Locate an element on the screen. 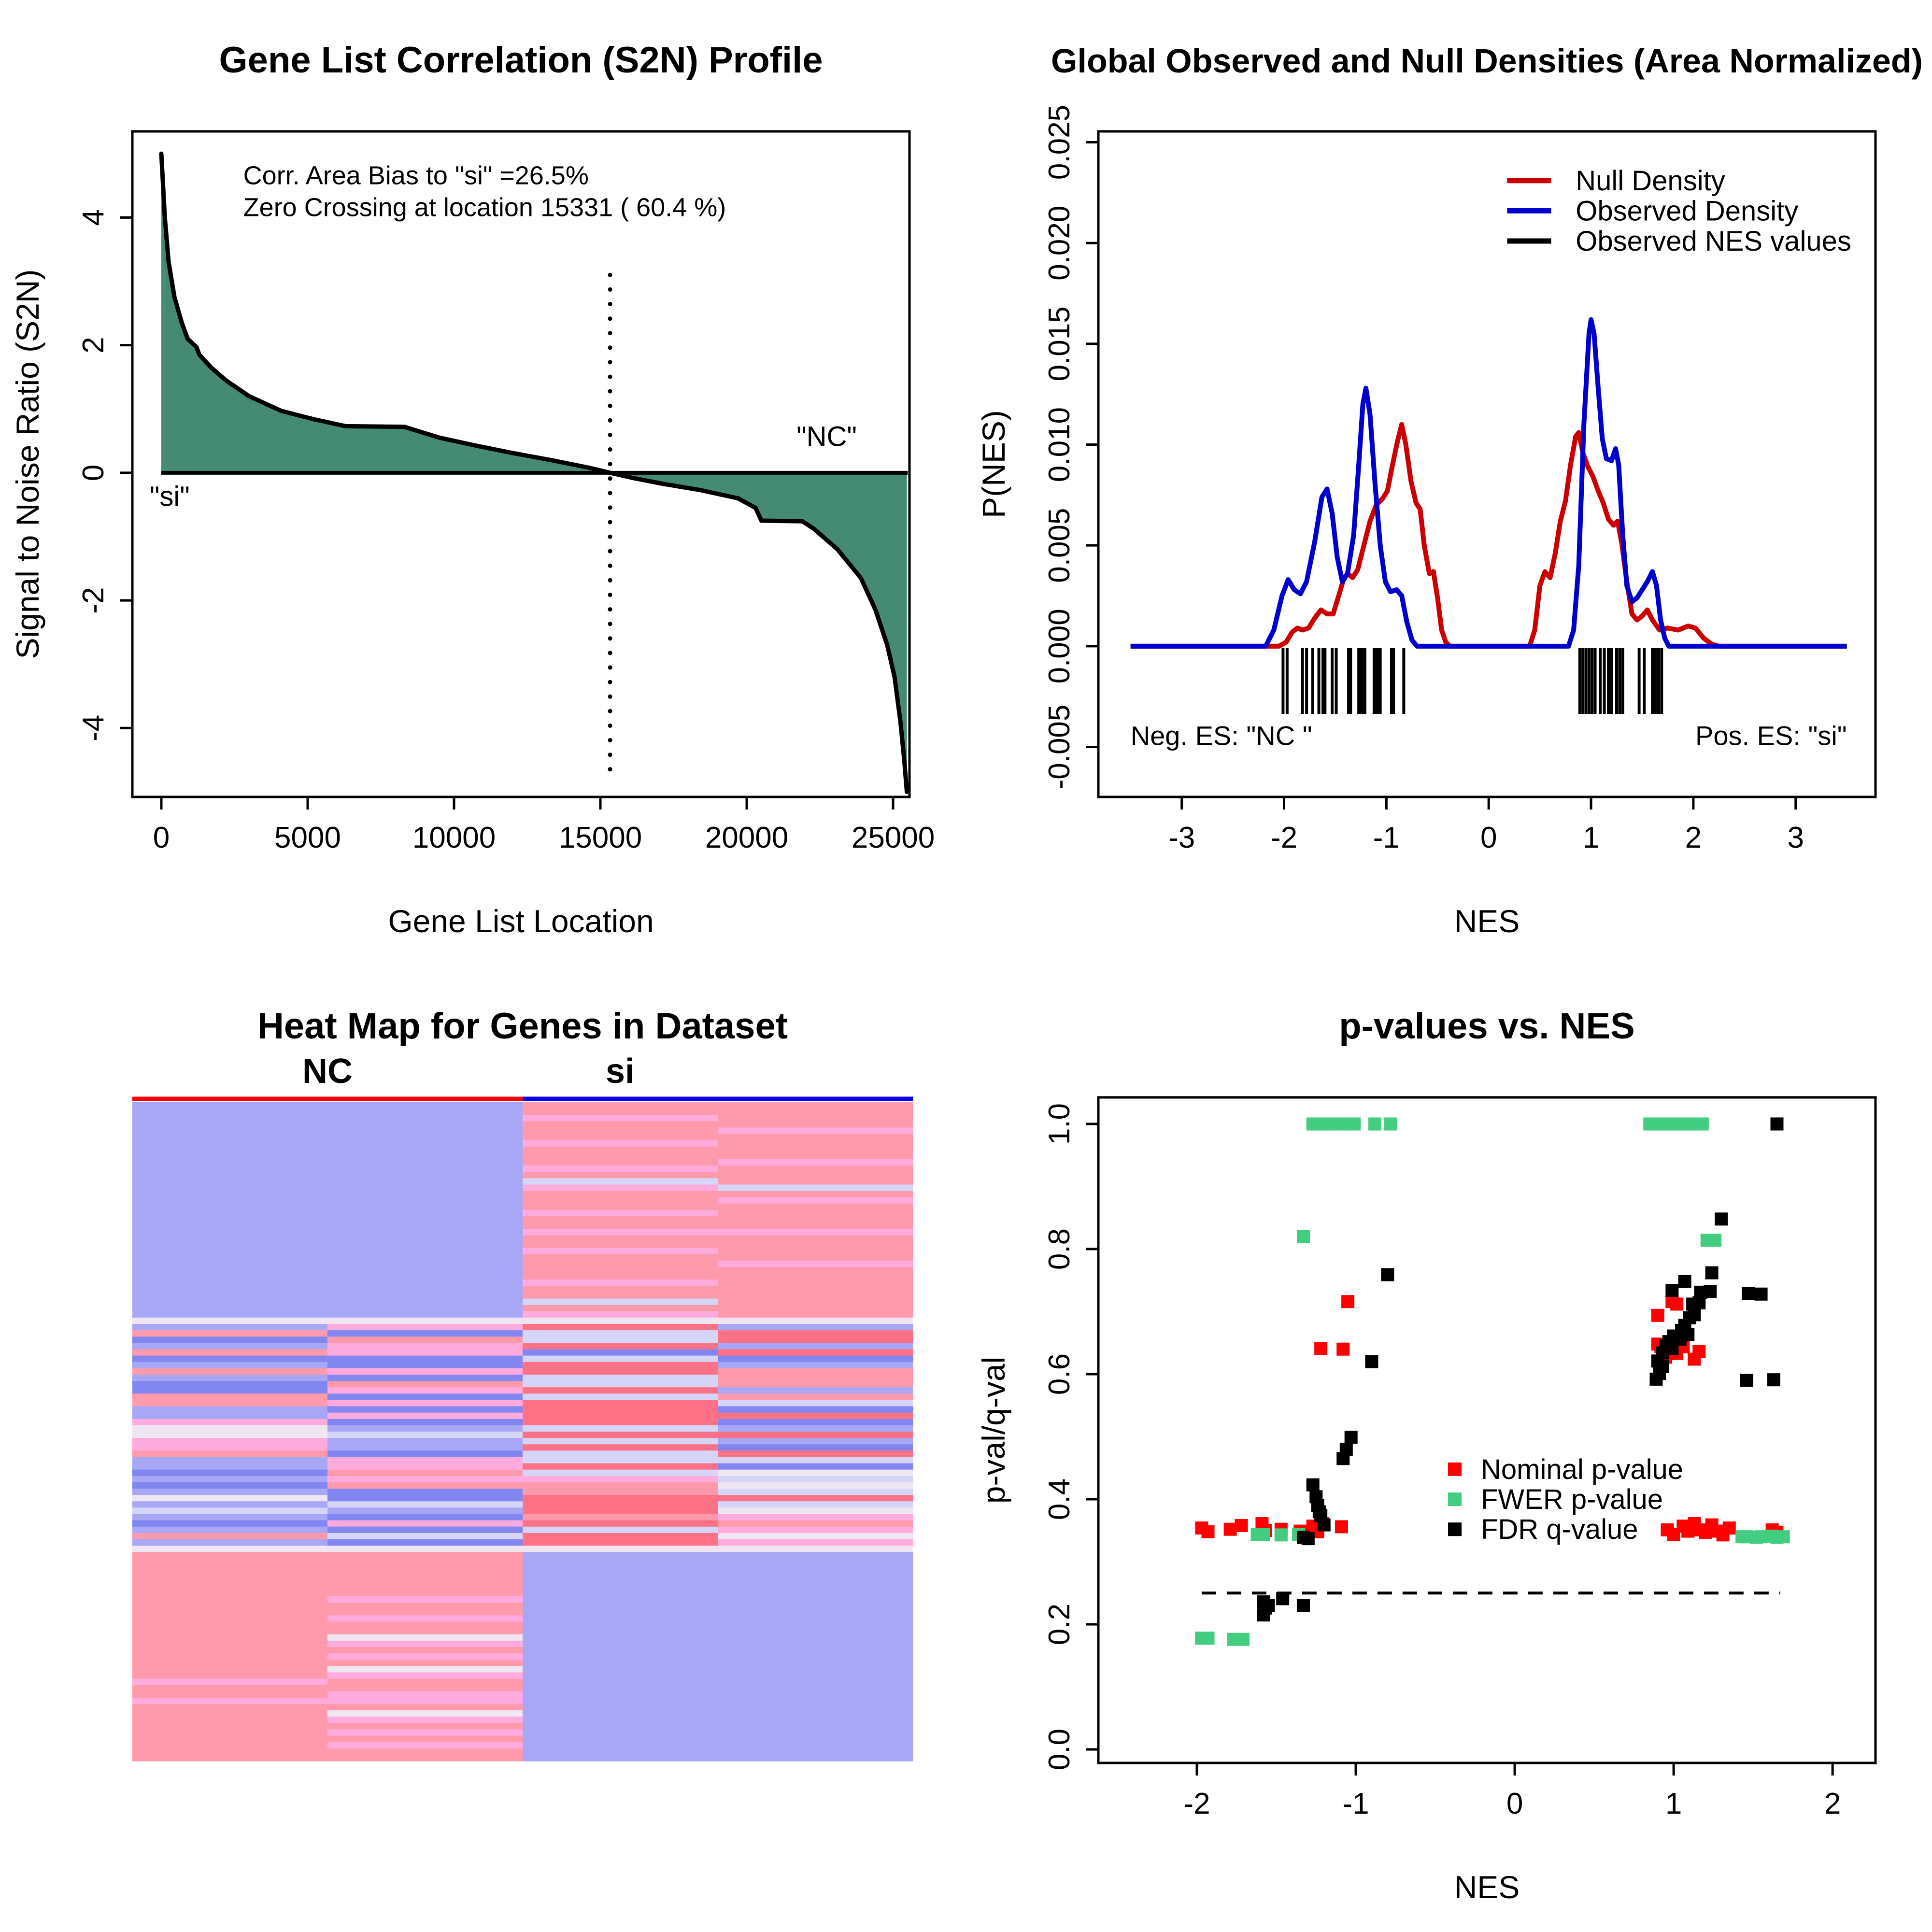 Image resolution: width=1932 pixels, height=1932 pixels. annotation-text: "NC" is located at coordinates (826, 436).